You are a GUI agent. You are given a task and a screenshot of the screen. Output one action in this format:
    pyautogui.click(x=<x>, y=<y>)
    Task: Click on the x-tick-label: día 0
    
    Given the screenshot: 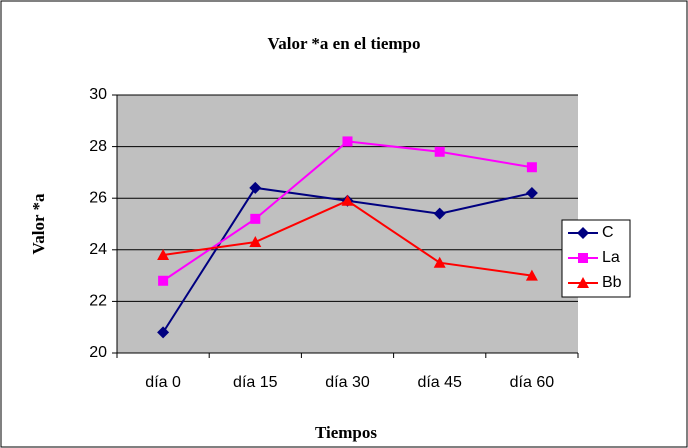 What is the action you would take?
    pyautogui.click(x=163, y=382)
    